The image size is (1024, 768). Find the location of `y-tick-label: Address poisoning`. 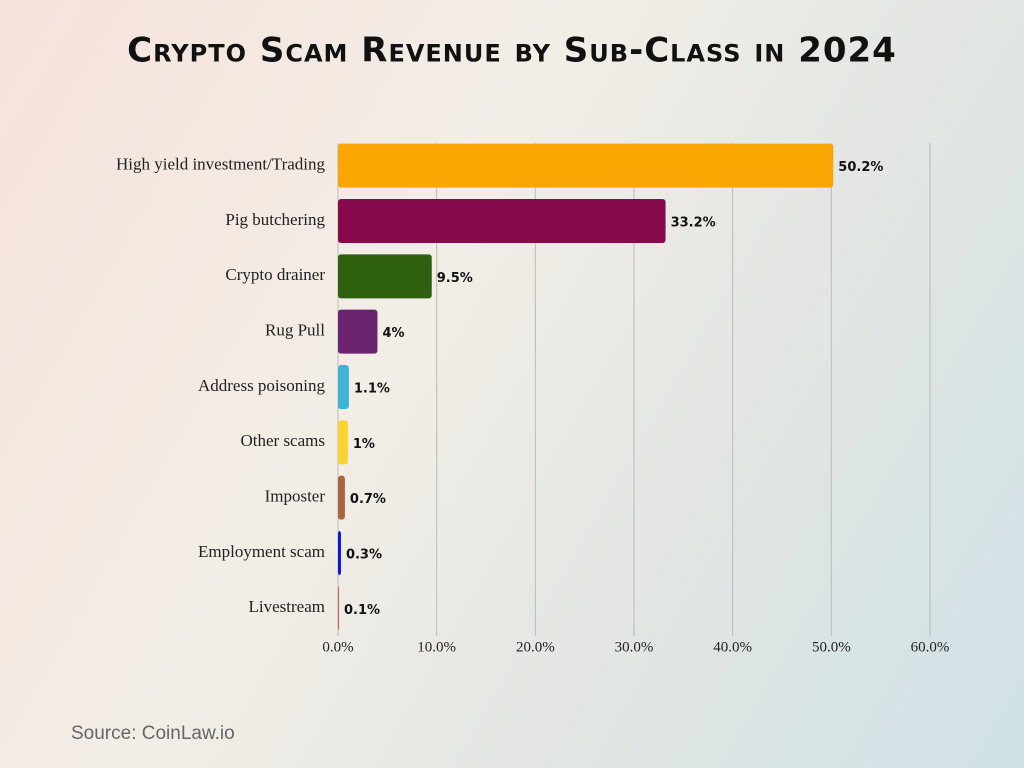

y-tick-label: Address poisoning is located at coordinates (262, 385).